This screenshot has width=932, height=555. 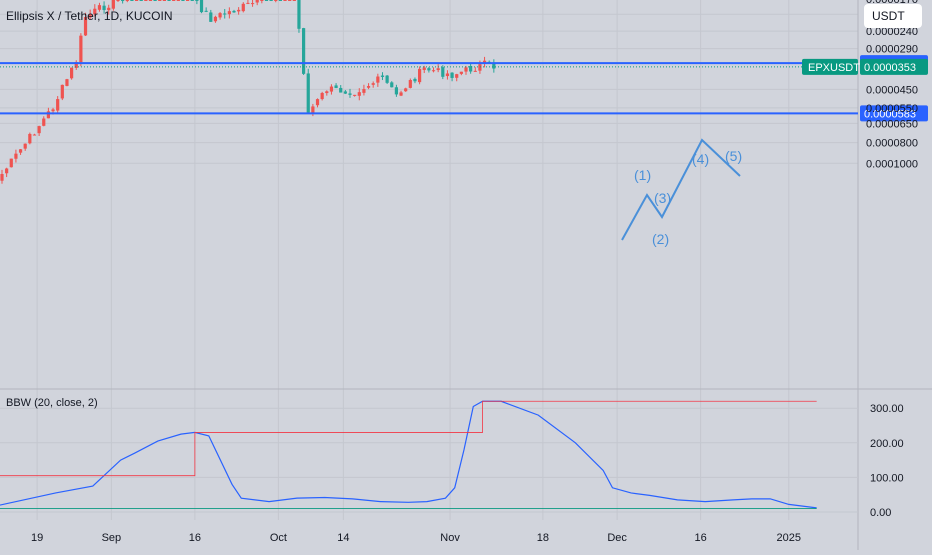 What do you see at coordinates (834, 68) in the screenshot?
I see `symbol-tag-label: EPXUSDT` at bounding box center [834, 68].